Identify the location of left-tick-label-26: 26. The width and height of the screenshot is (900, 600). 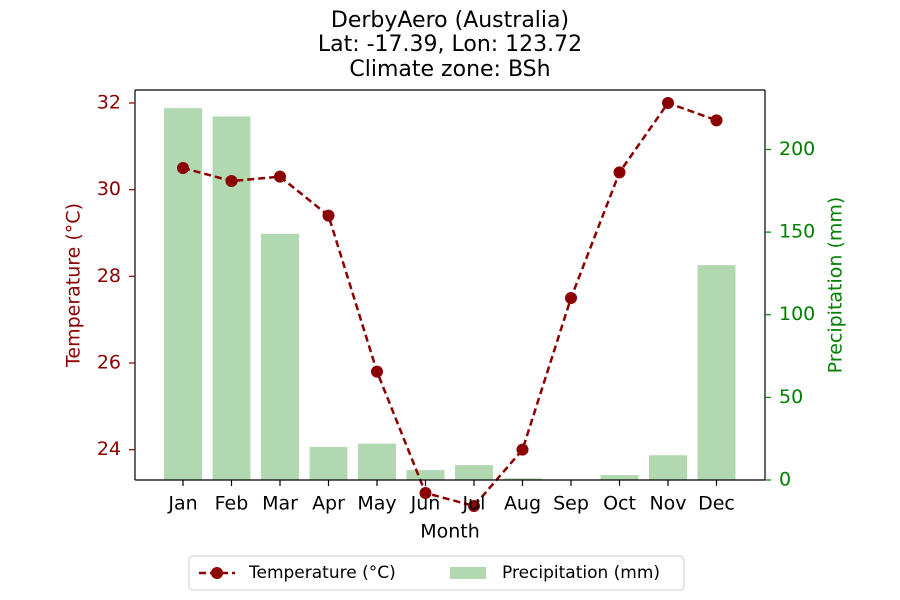
(109, 363).